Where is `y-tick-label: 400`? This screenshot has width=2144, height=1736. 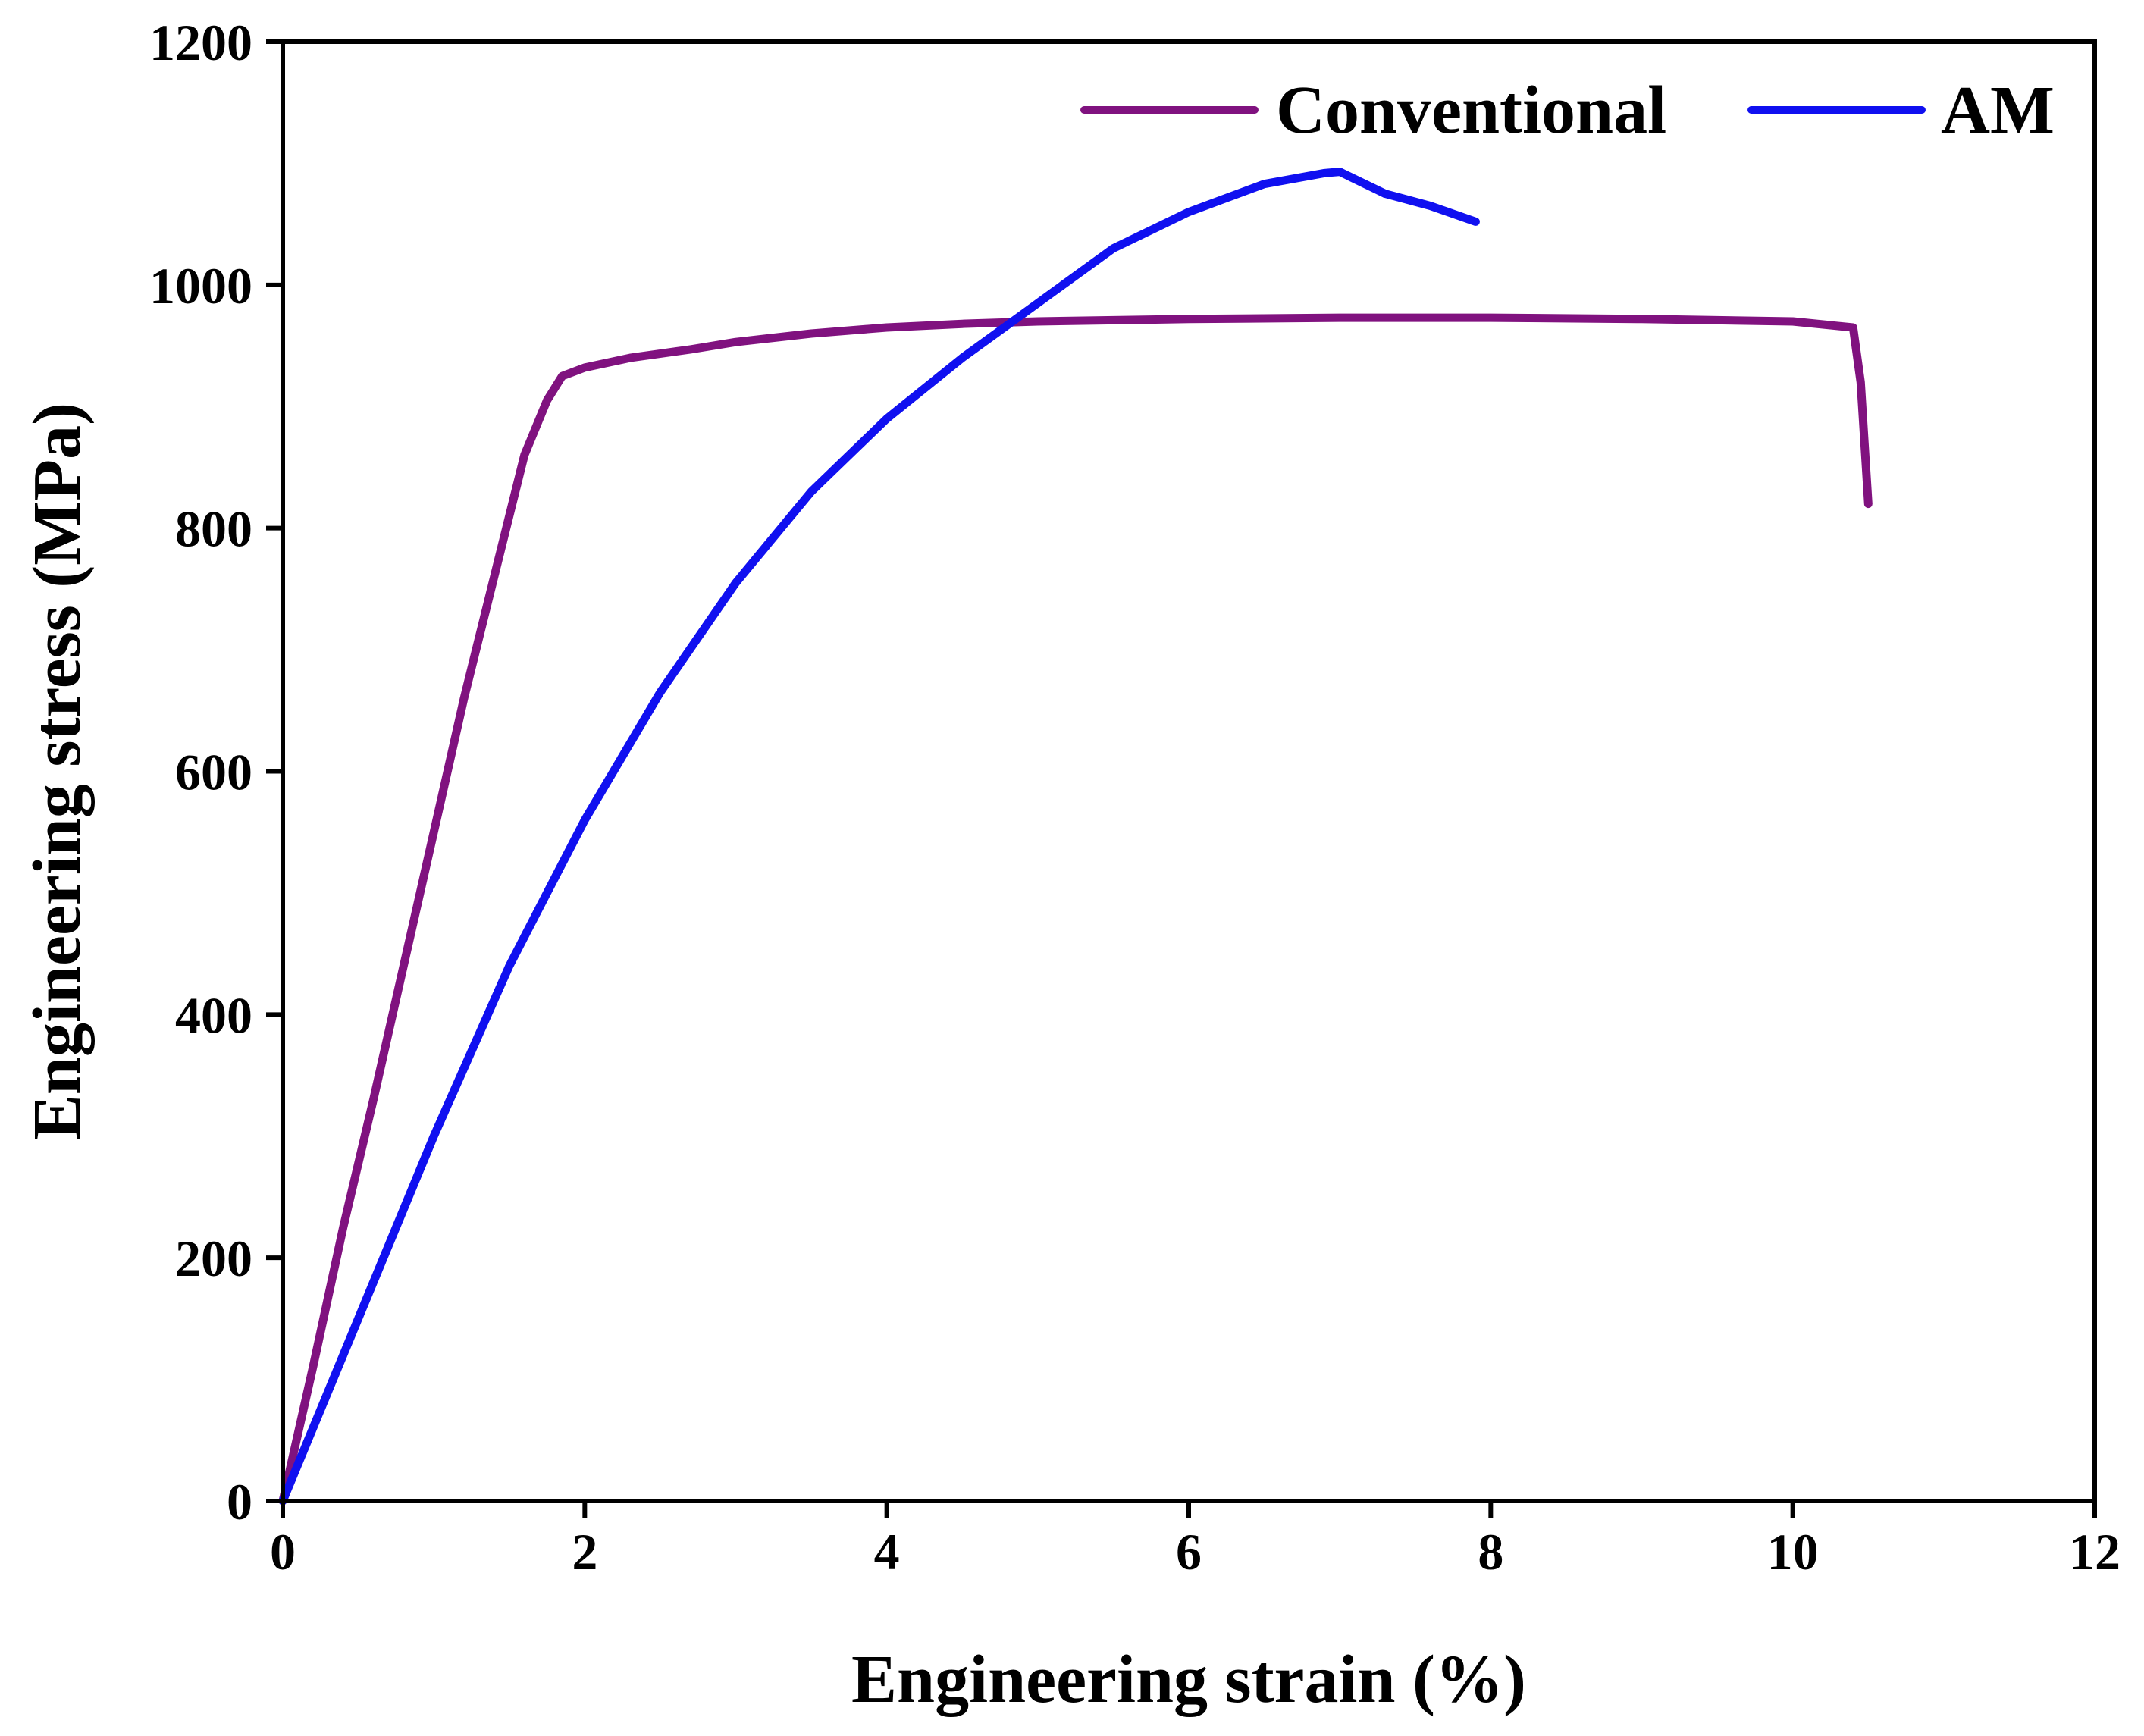
y-tick-label: 400 is located at coordinates (213, 1015).